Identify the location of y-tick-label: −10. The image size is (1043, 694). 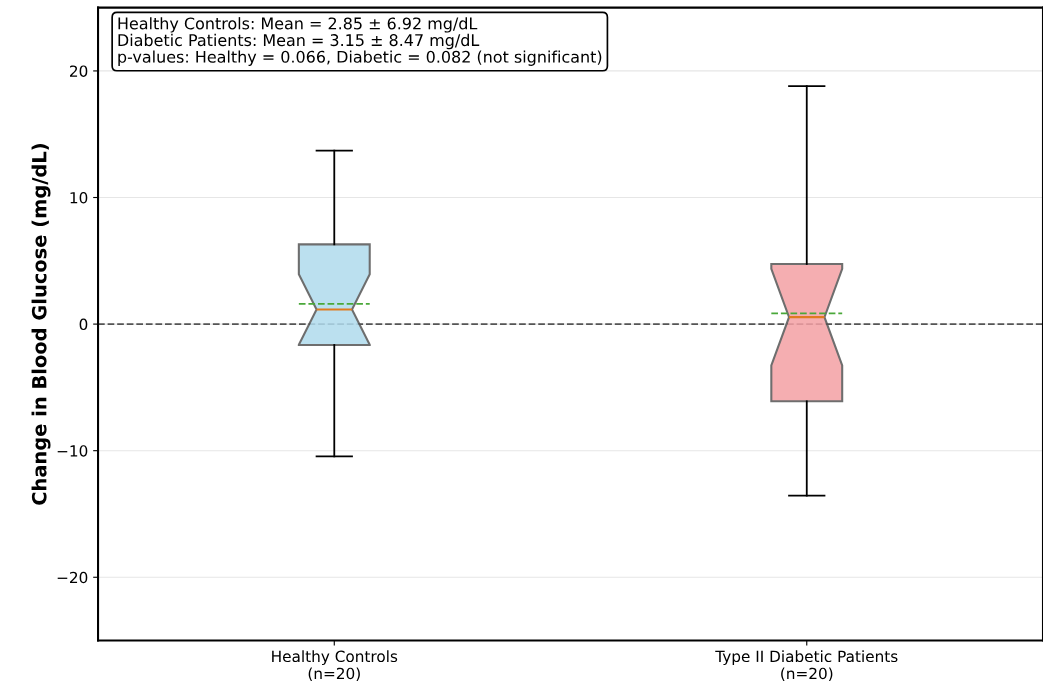
(72, 451).